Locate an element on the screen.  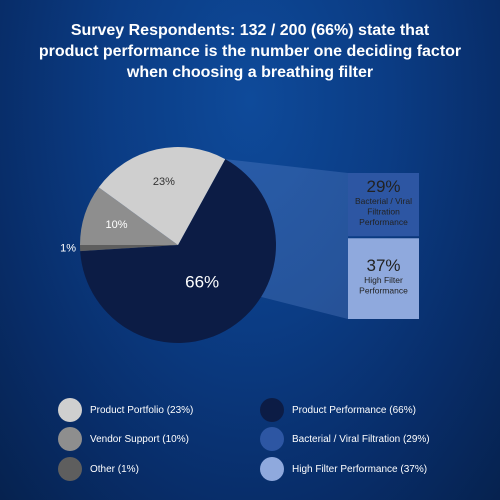
pie-slice-other is located at coordinates (128, 248).